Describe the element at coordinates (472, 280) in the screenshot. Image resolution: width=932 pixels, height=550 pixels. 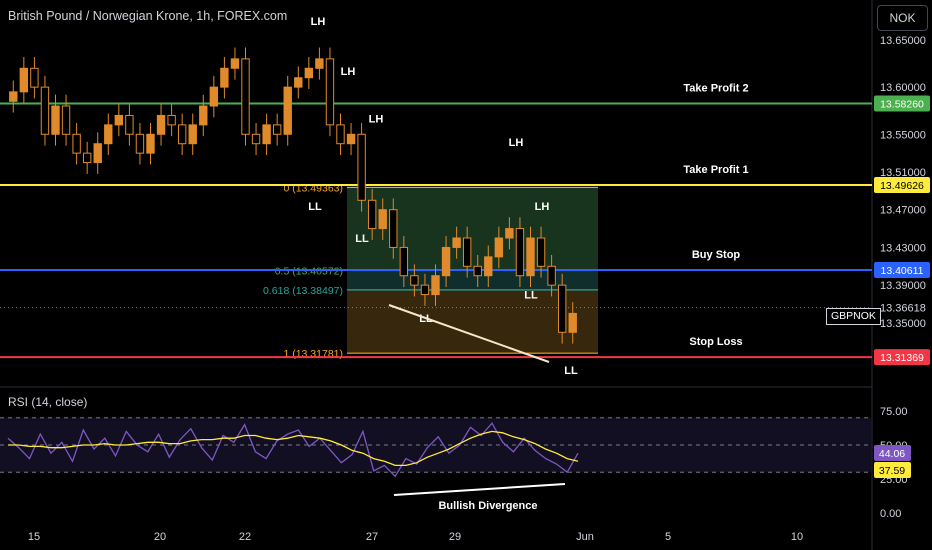
I see `fib-zone-middle` at that location.